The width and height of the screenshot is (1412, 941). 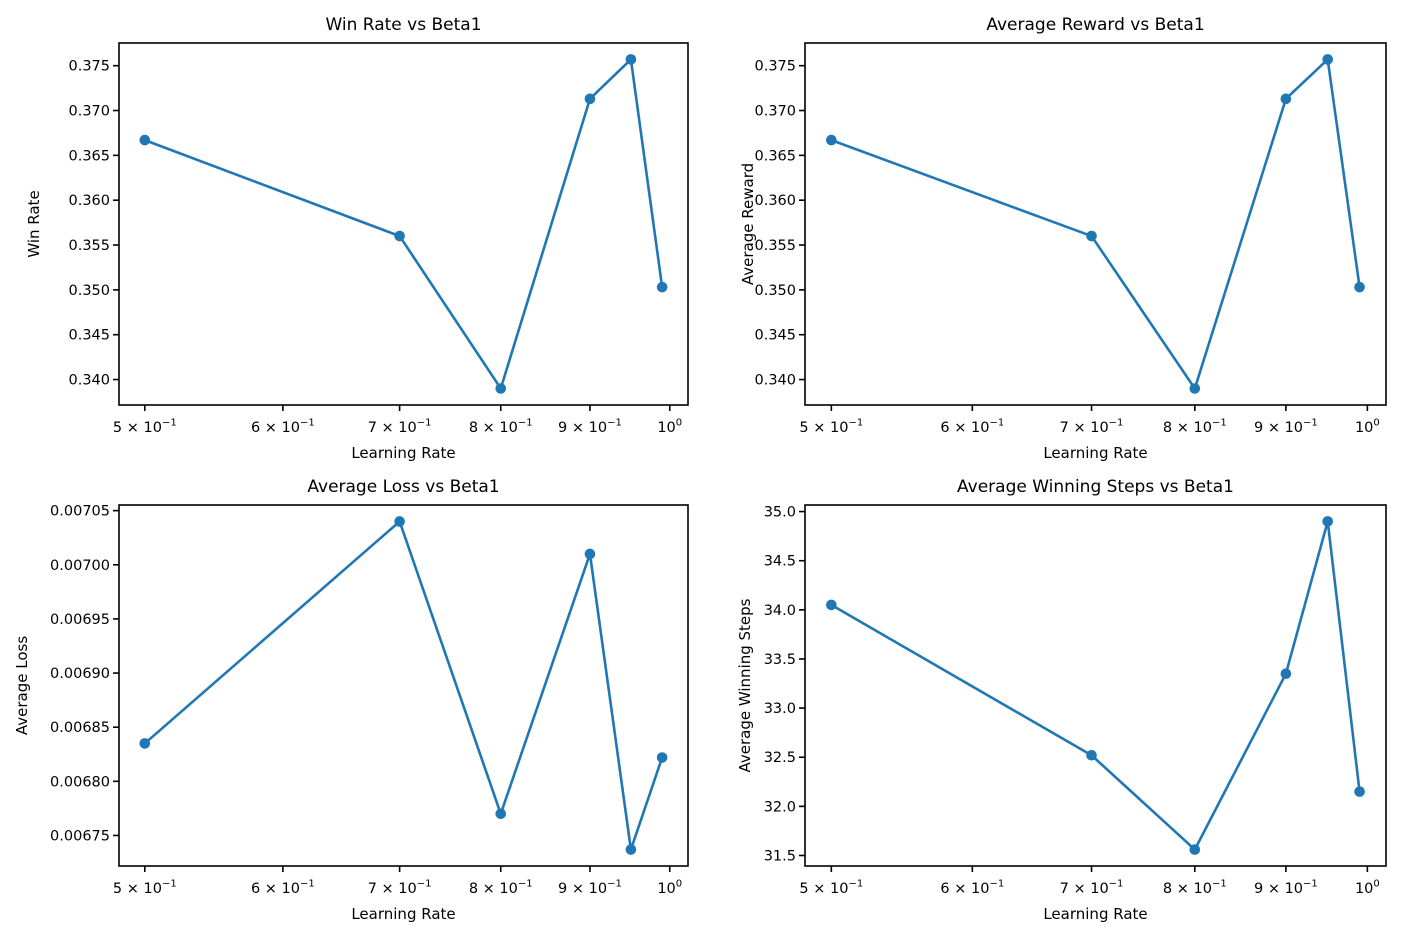 I want to click on chart-title: Average Winning Steps vs Beta1, so click(x=1095, y=487).